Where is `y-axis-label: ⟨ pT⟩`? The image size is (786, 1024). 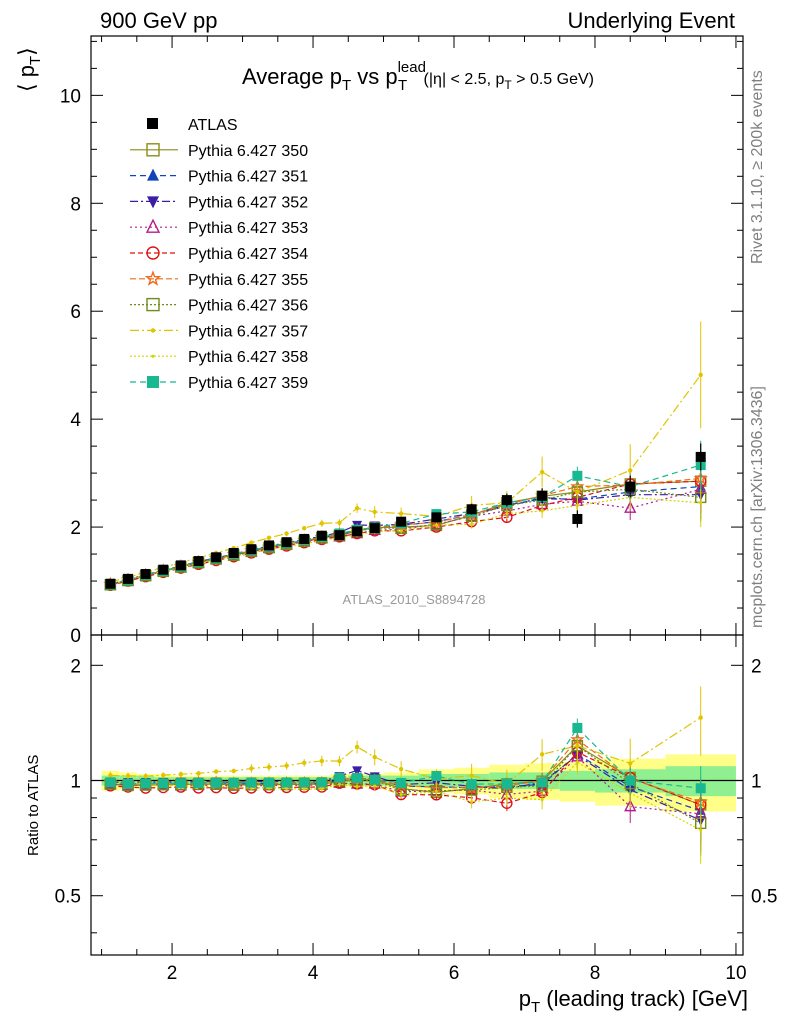
y-axis-label: ⟨ pT⟩ is located at coordinates (29, 69).